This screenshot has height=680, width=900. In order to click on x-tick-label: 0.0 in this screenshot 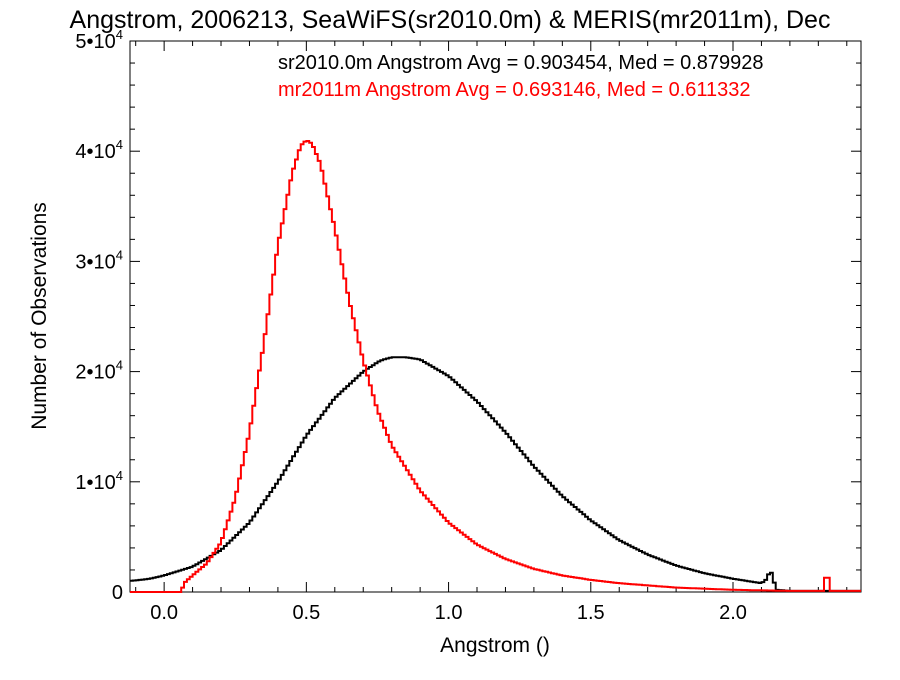, I will do `click(164, 613)`.